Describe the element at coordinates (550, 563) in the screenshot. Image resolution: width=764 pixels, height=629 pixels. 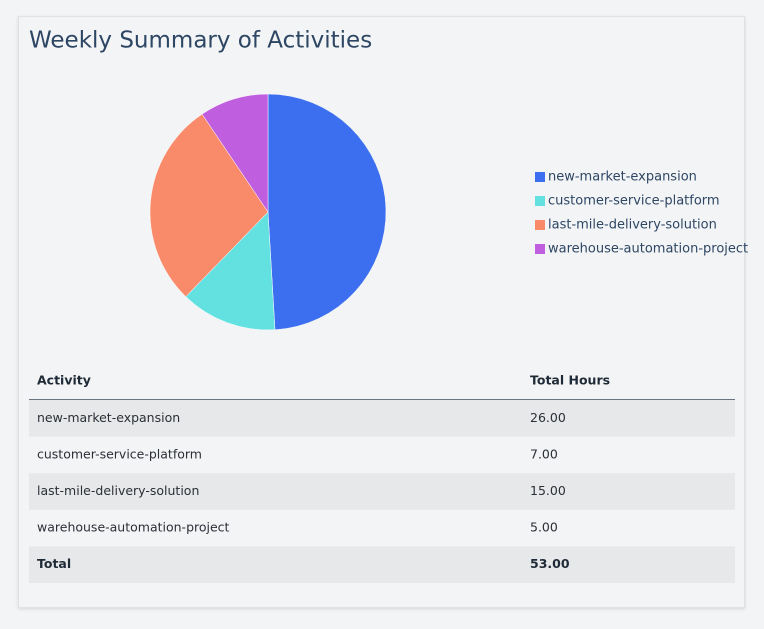
I see `table-total: 53.00` at that location.